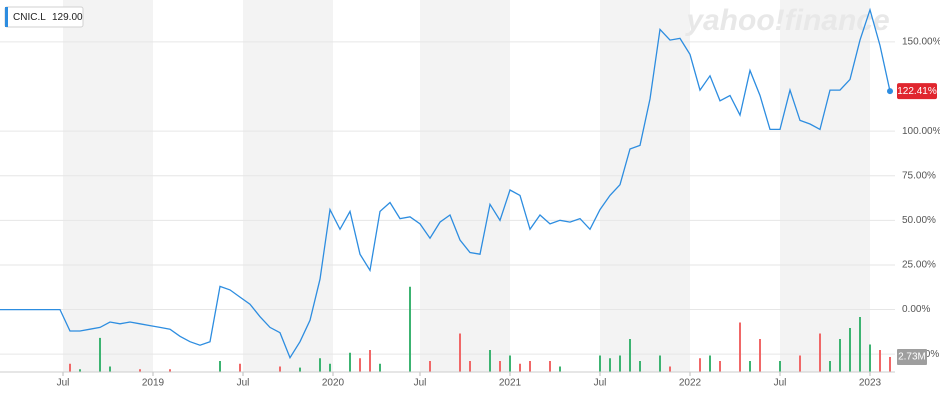 The height and width of the screenshot is (400, 940). Describe the element at coordinates (919, 175) in the screenshot. I see `y-tick-label: 75.00%` at that location.